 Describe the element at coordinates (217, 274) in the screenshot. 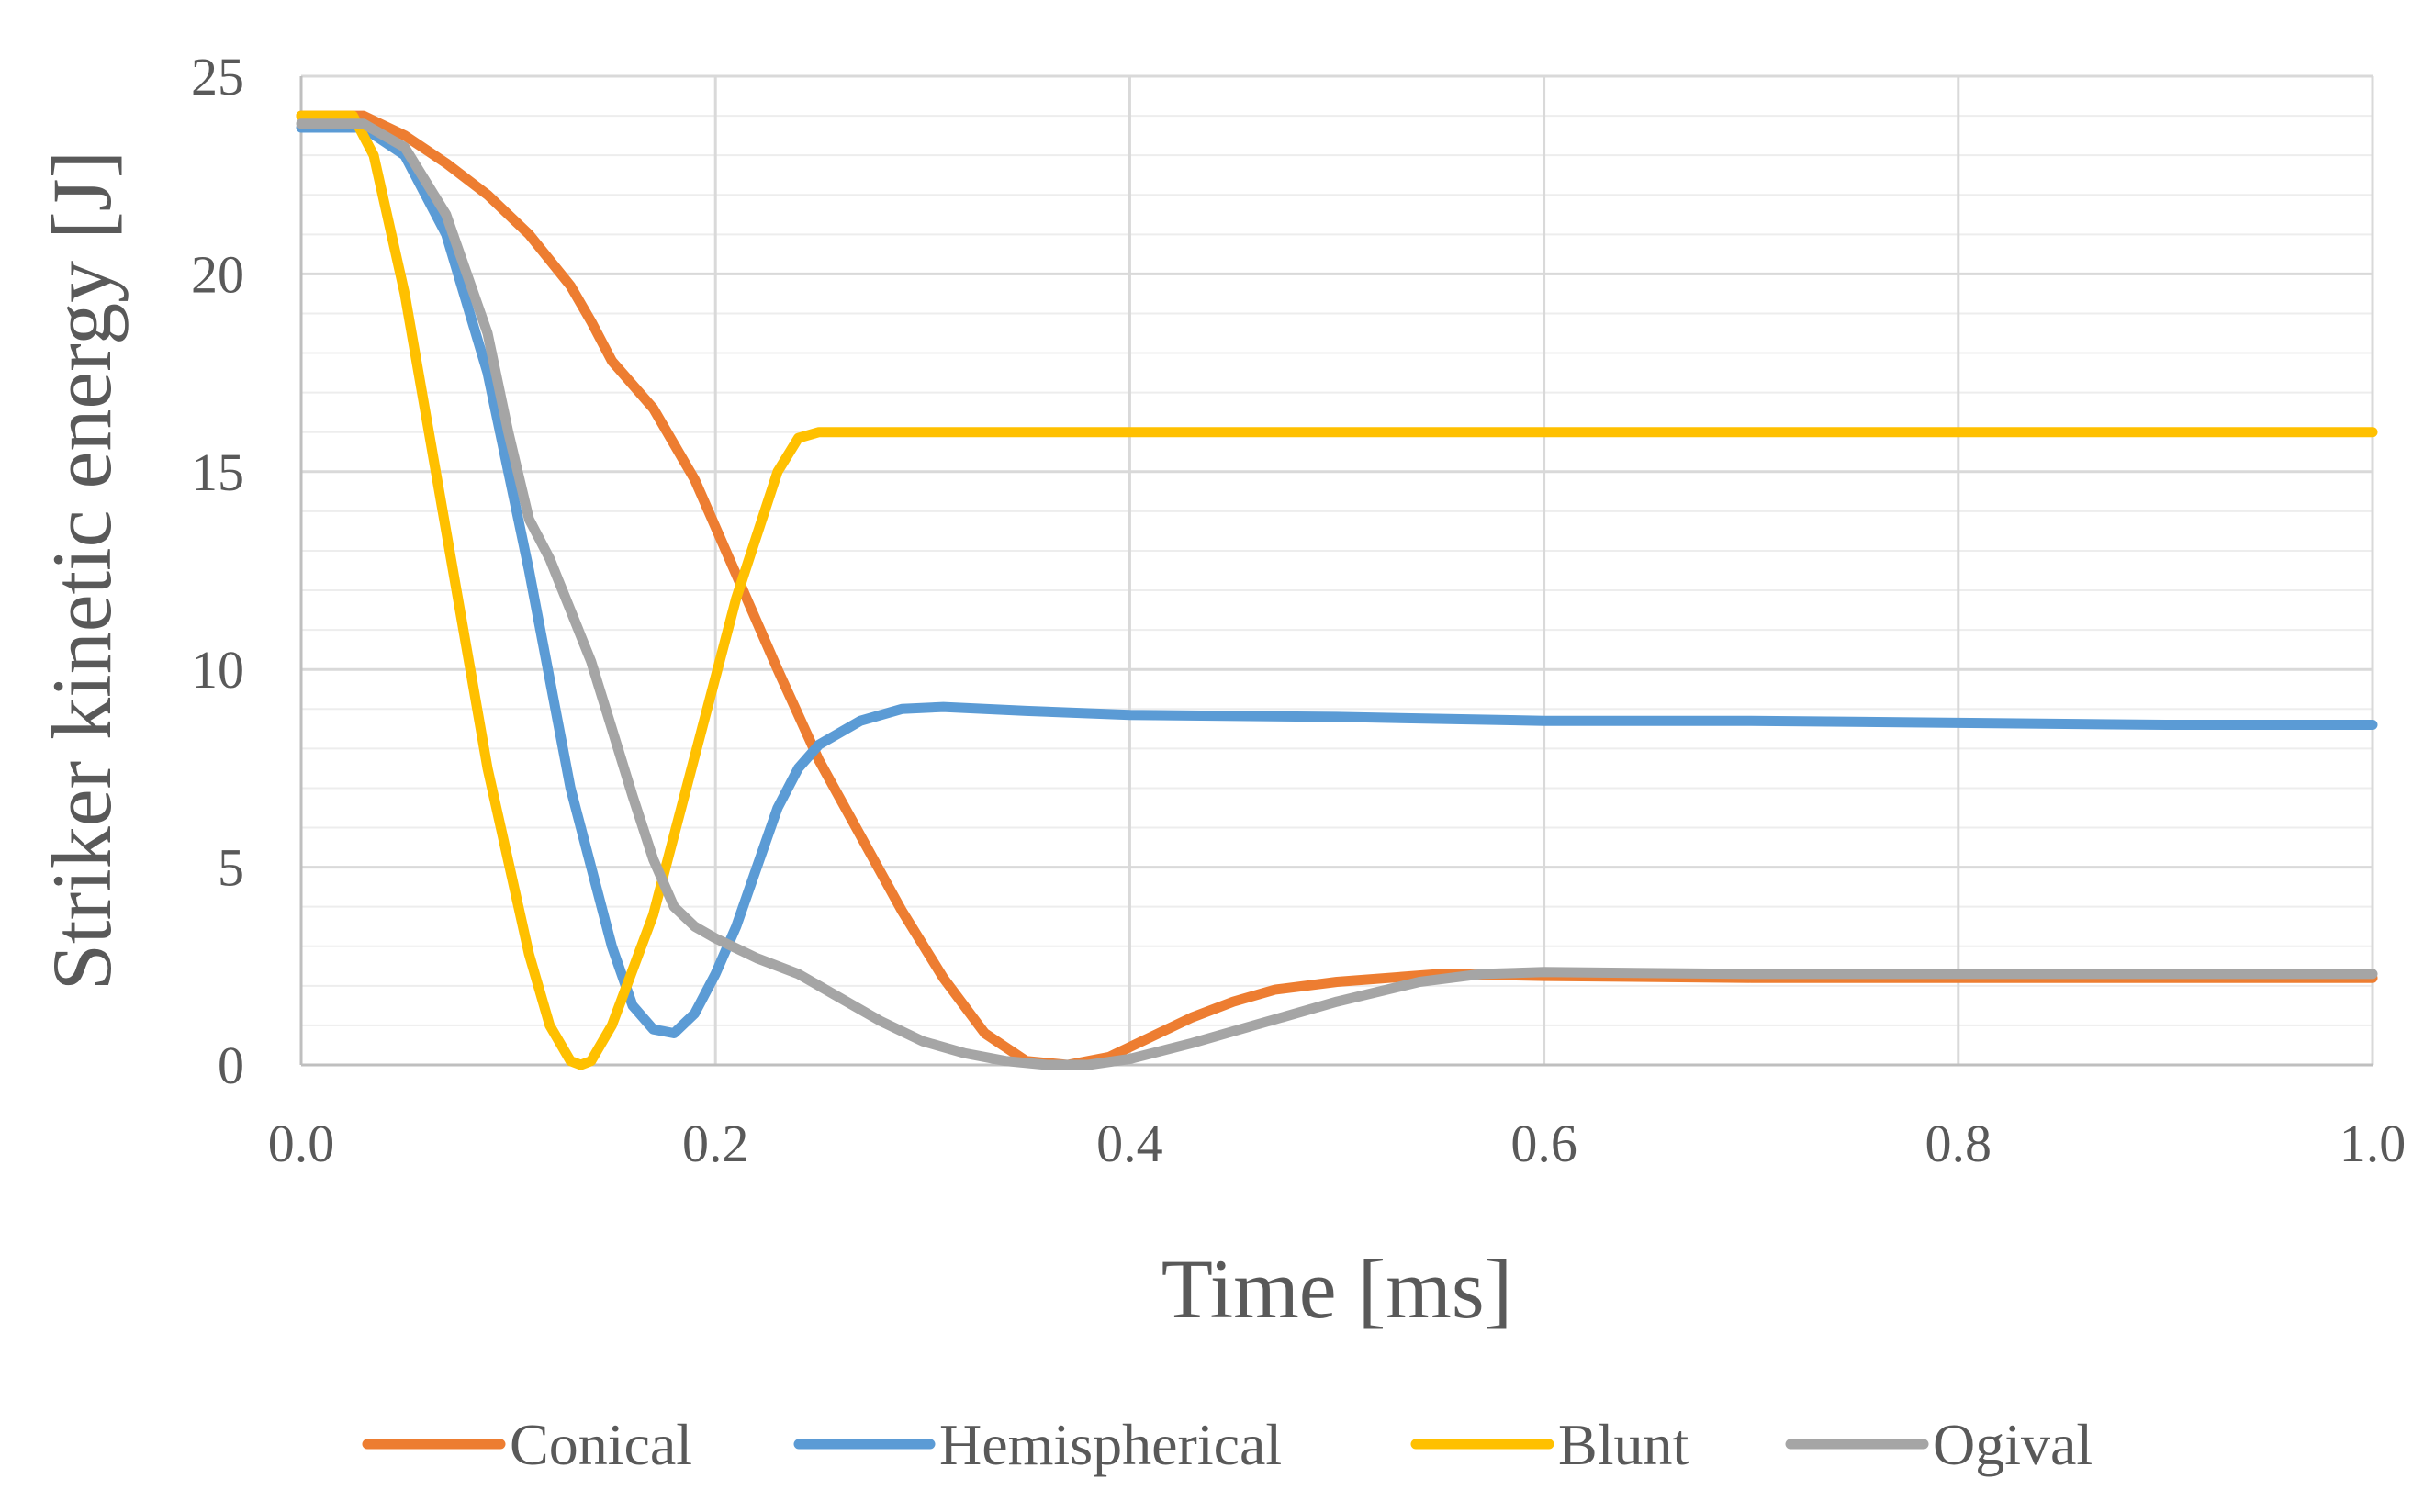

I see `y-tick-label: 20` at that location.